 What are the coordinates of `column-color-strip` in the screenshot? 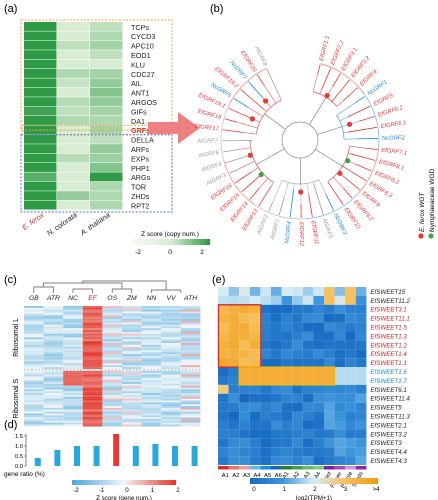 It's located at (361, 468).